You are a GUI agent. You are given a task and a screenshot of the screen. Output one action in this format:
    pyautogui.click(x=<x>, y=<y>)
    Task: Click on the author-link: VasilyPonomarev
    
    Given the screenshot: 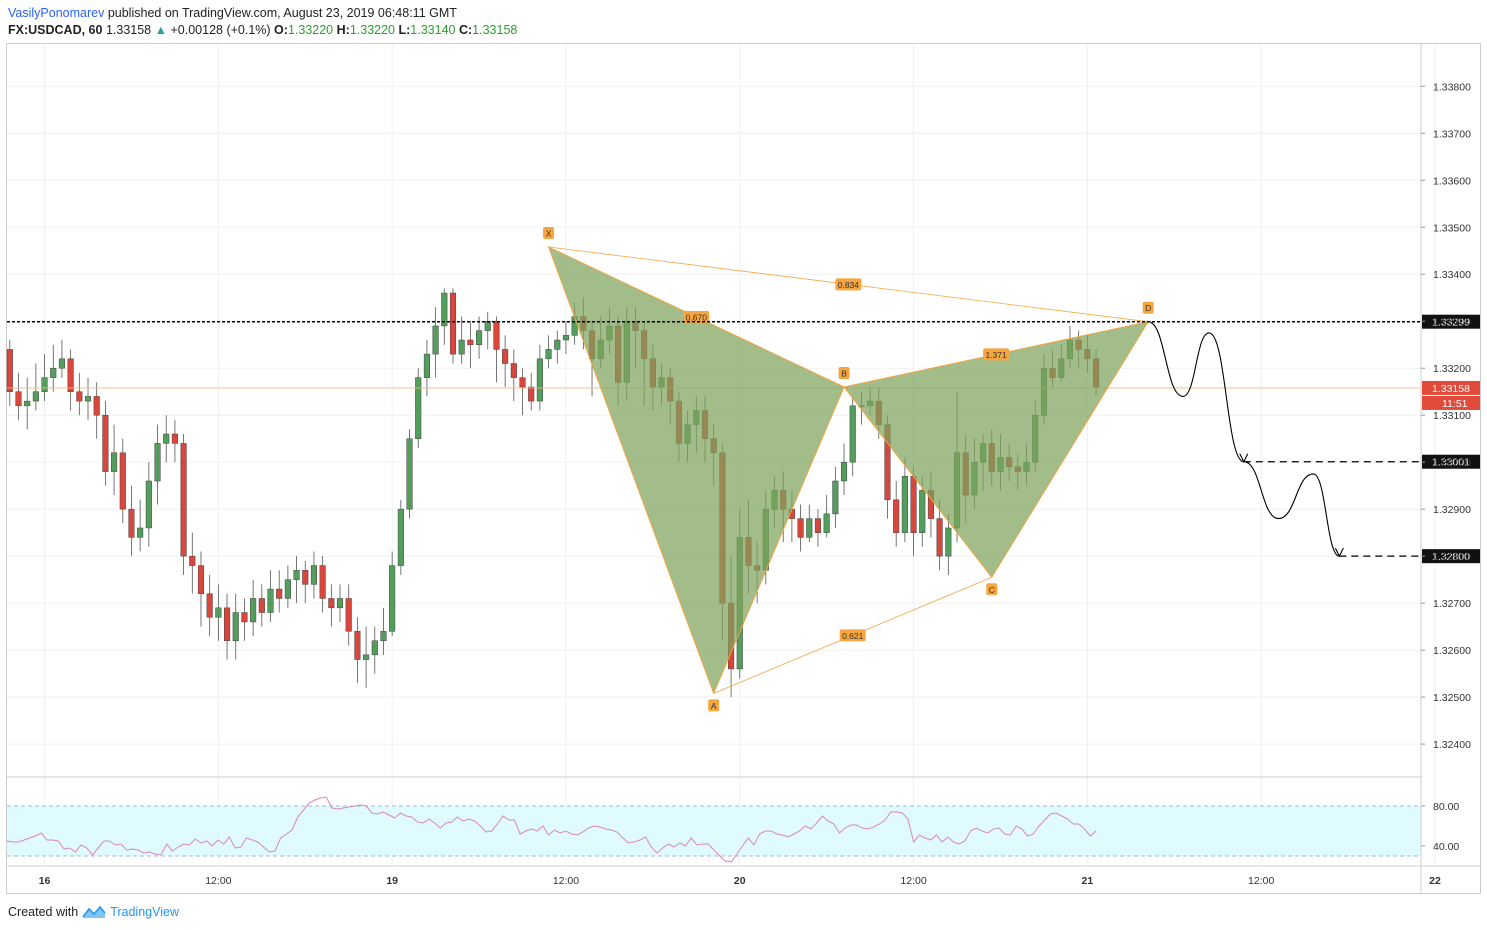 What is the action you would take?
    pyautogui.click(x=56, y=13)
    